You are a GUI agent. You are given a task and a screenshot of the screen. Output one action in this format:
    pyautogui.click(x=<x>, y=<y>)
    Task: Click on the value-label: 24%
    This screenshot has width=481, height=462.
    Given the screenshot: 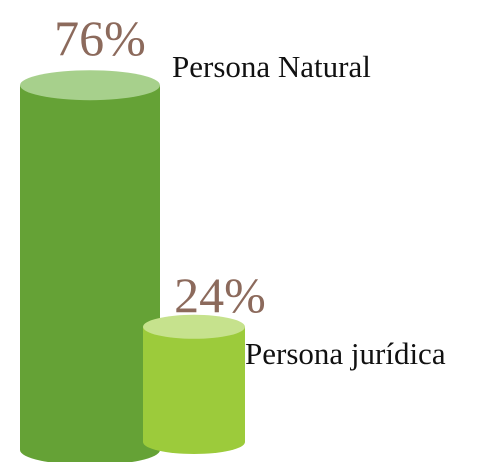 What is the action you would take?
    pyautogui.click(x=220, y=295)
    